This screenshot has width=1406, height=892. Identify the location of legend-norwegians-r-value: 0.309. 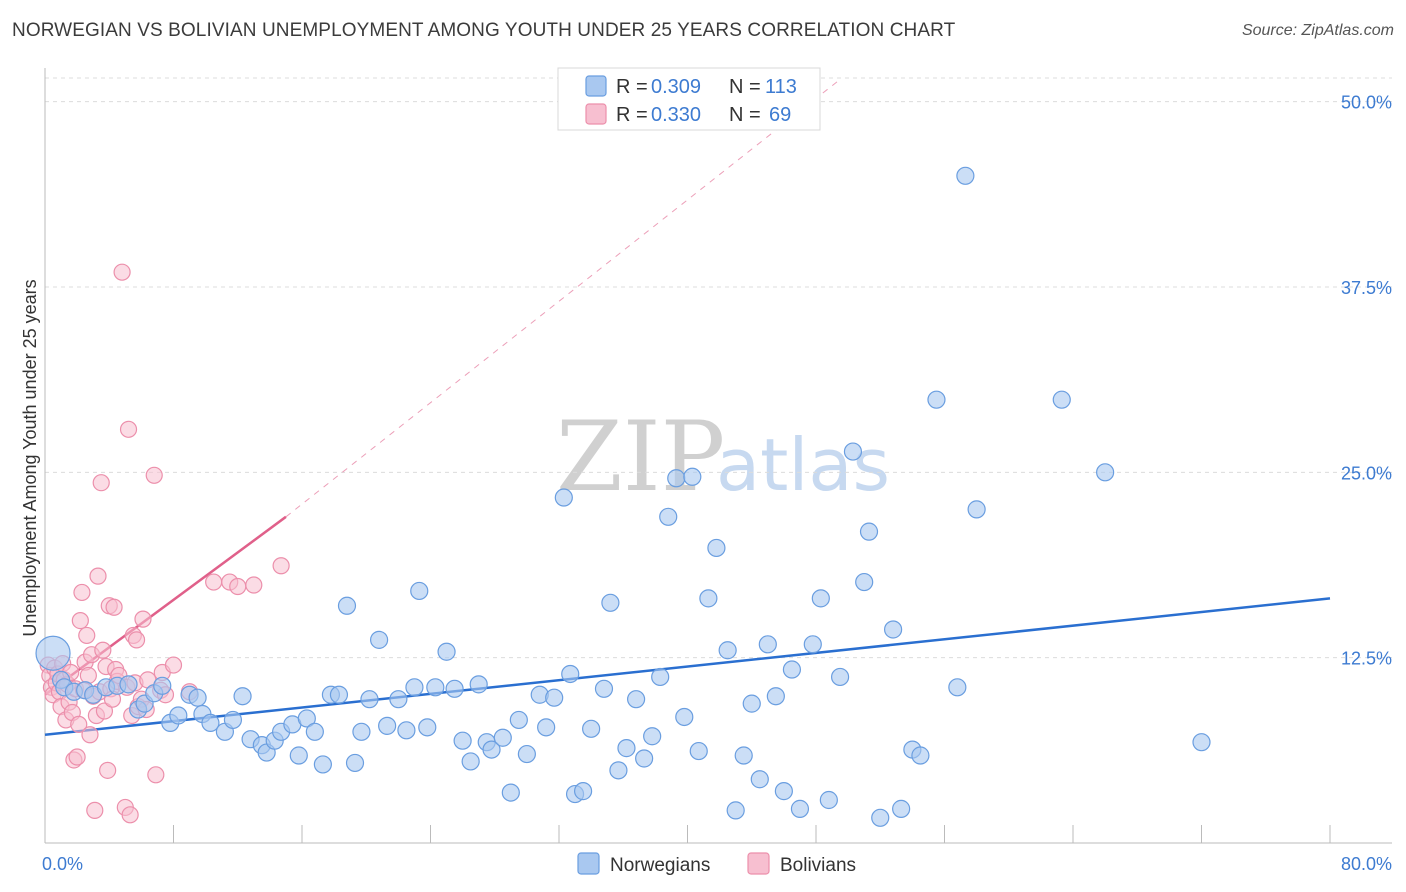
(676, 87).